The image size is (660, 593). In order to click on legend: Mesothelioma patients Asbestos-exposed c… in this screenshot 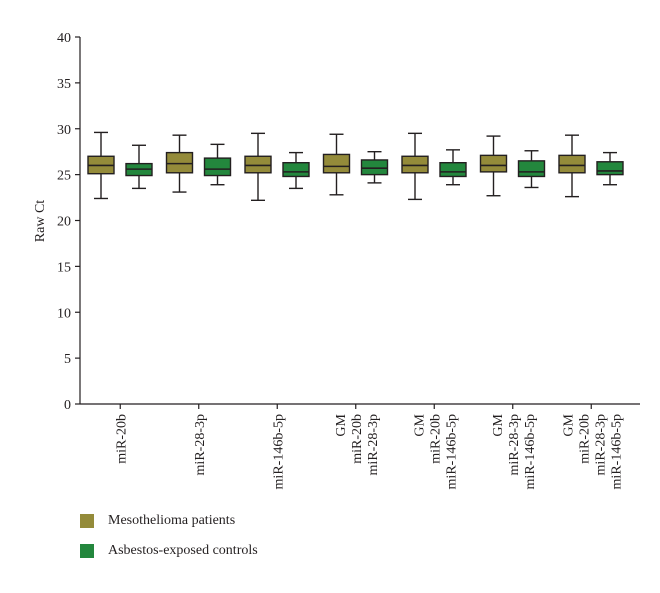, I will do `click(169, 542)`.